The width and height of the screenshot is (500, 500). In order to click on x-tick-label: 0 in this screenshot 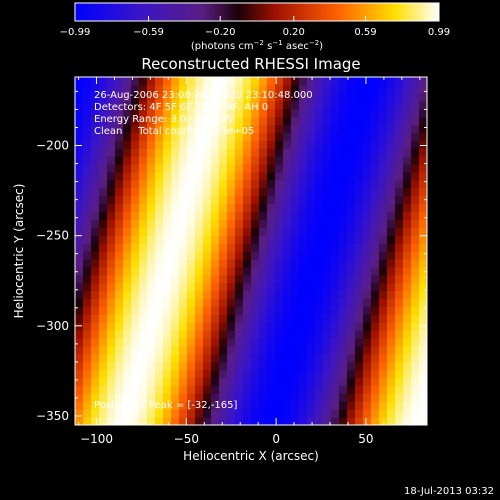, I will do `click(276, 439)`.